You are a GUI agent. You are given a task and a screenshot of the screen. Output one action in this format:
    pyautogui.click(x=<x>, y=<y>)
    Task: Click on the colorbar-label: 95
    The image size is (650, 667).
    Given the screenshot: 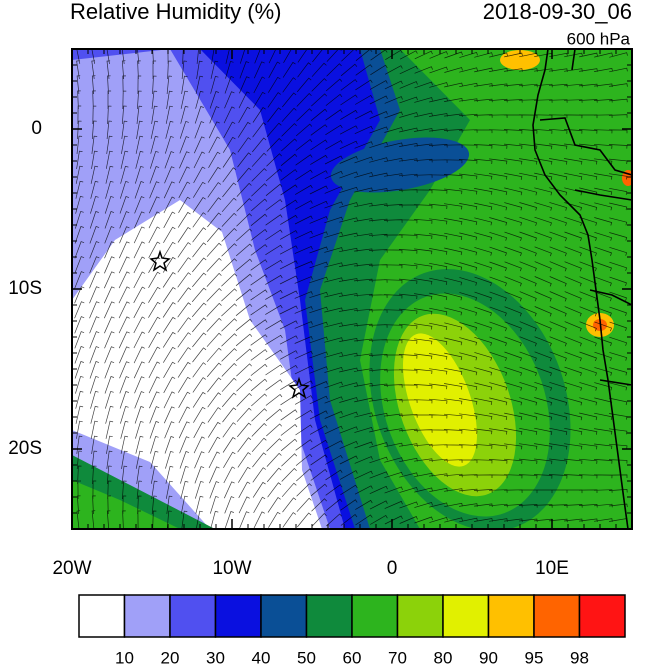 What is the action you would take?
    pyautogui.click(x=534, y=657)
    